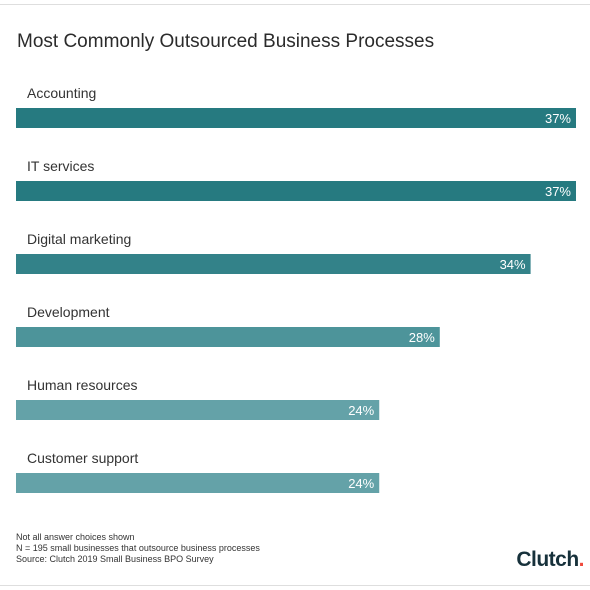  I want to click on category-label: Development, so click(68, 312).